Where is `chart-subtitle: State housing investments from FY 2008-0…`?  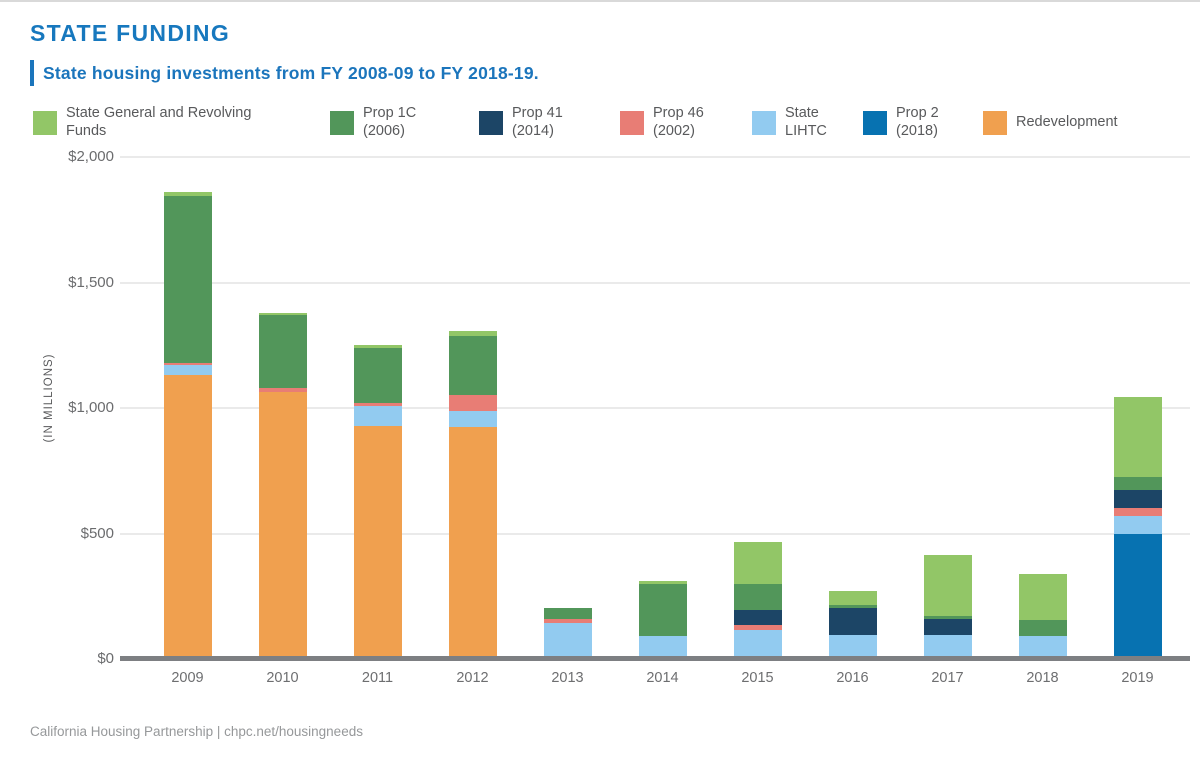
chart-subtitle: State housing investments from FY 2008-0… is located at coordinates (291, 72).